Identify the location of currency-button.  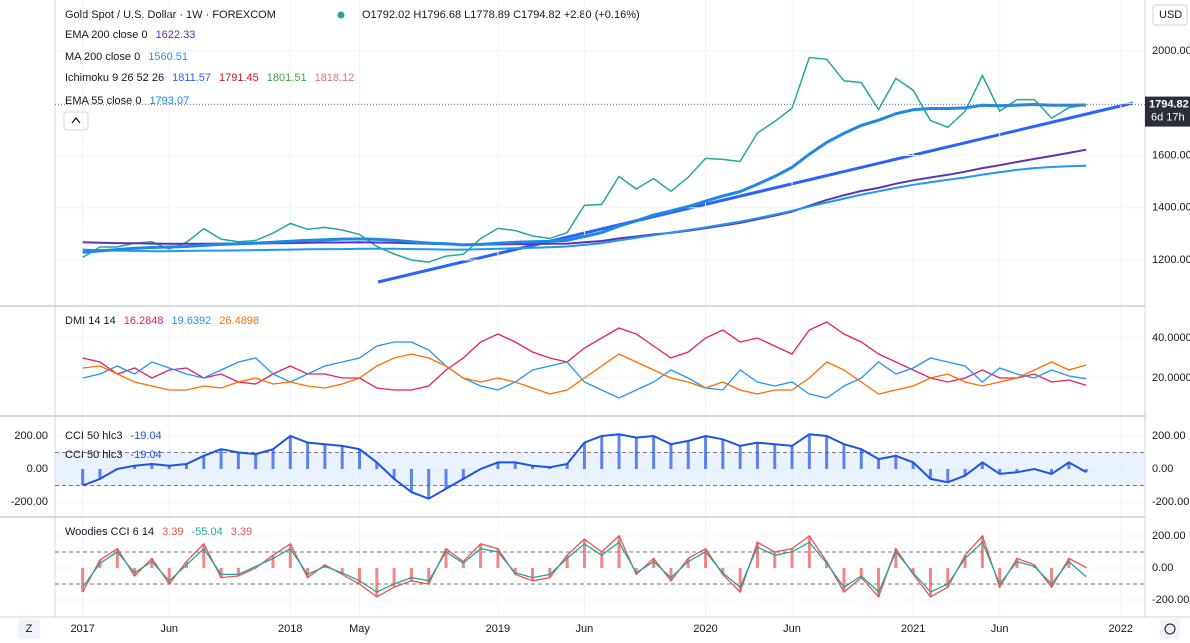
(1170, 15).